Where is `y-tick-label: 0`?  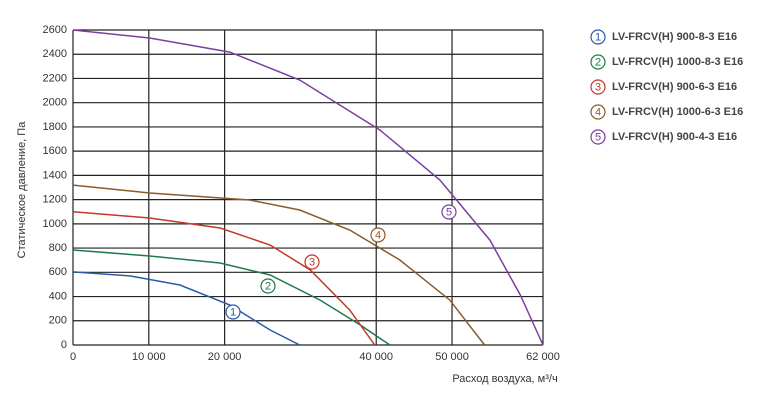
y-tick-label: 0 is located at coordinates (64, 345).